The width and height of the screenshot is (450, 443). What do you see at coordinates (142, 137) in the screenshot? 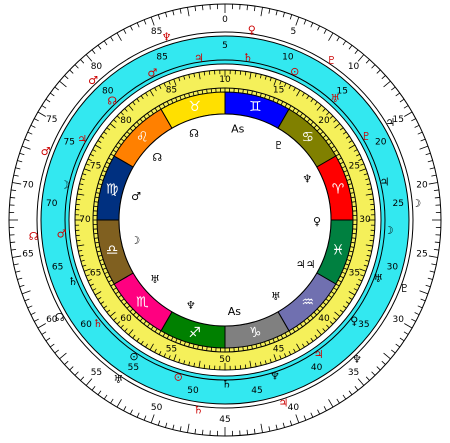
I see `sign-glyph: ♌` at bounding box center [142, 137].